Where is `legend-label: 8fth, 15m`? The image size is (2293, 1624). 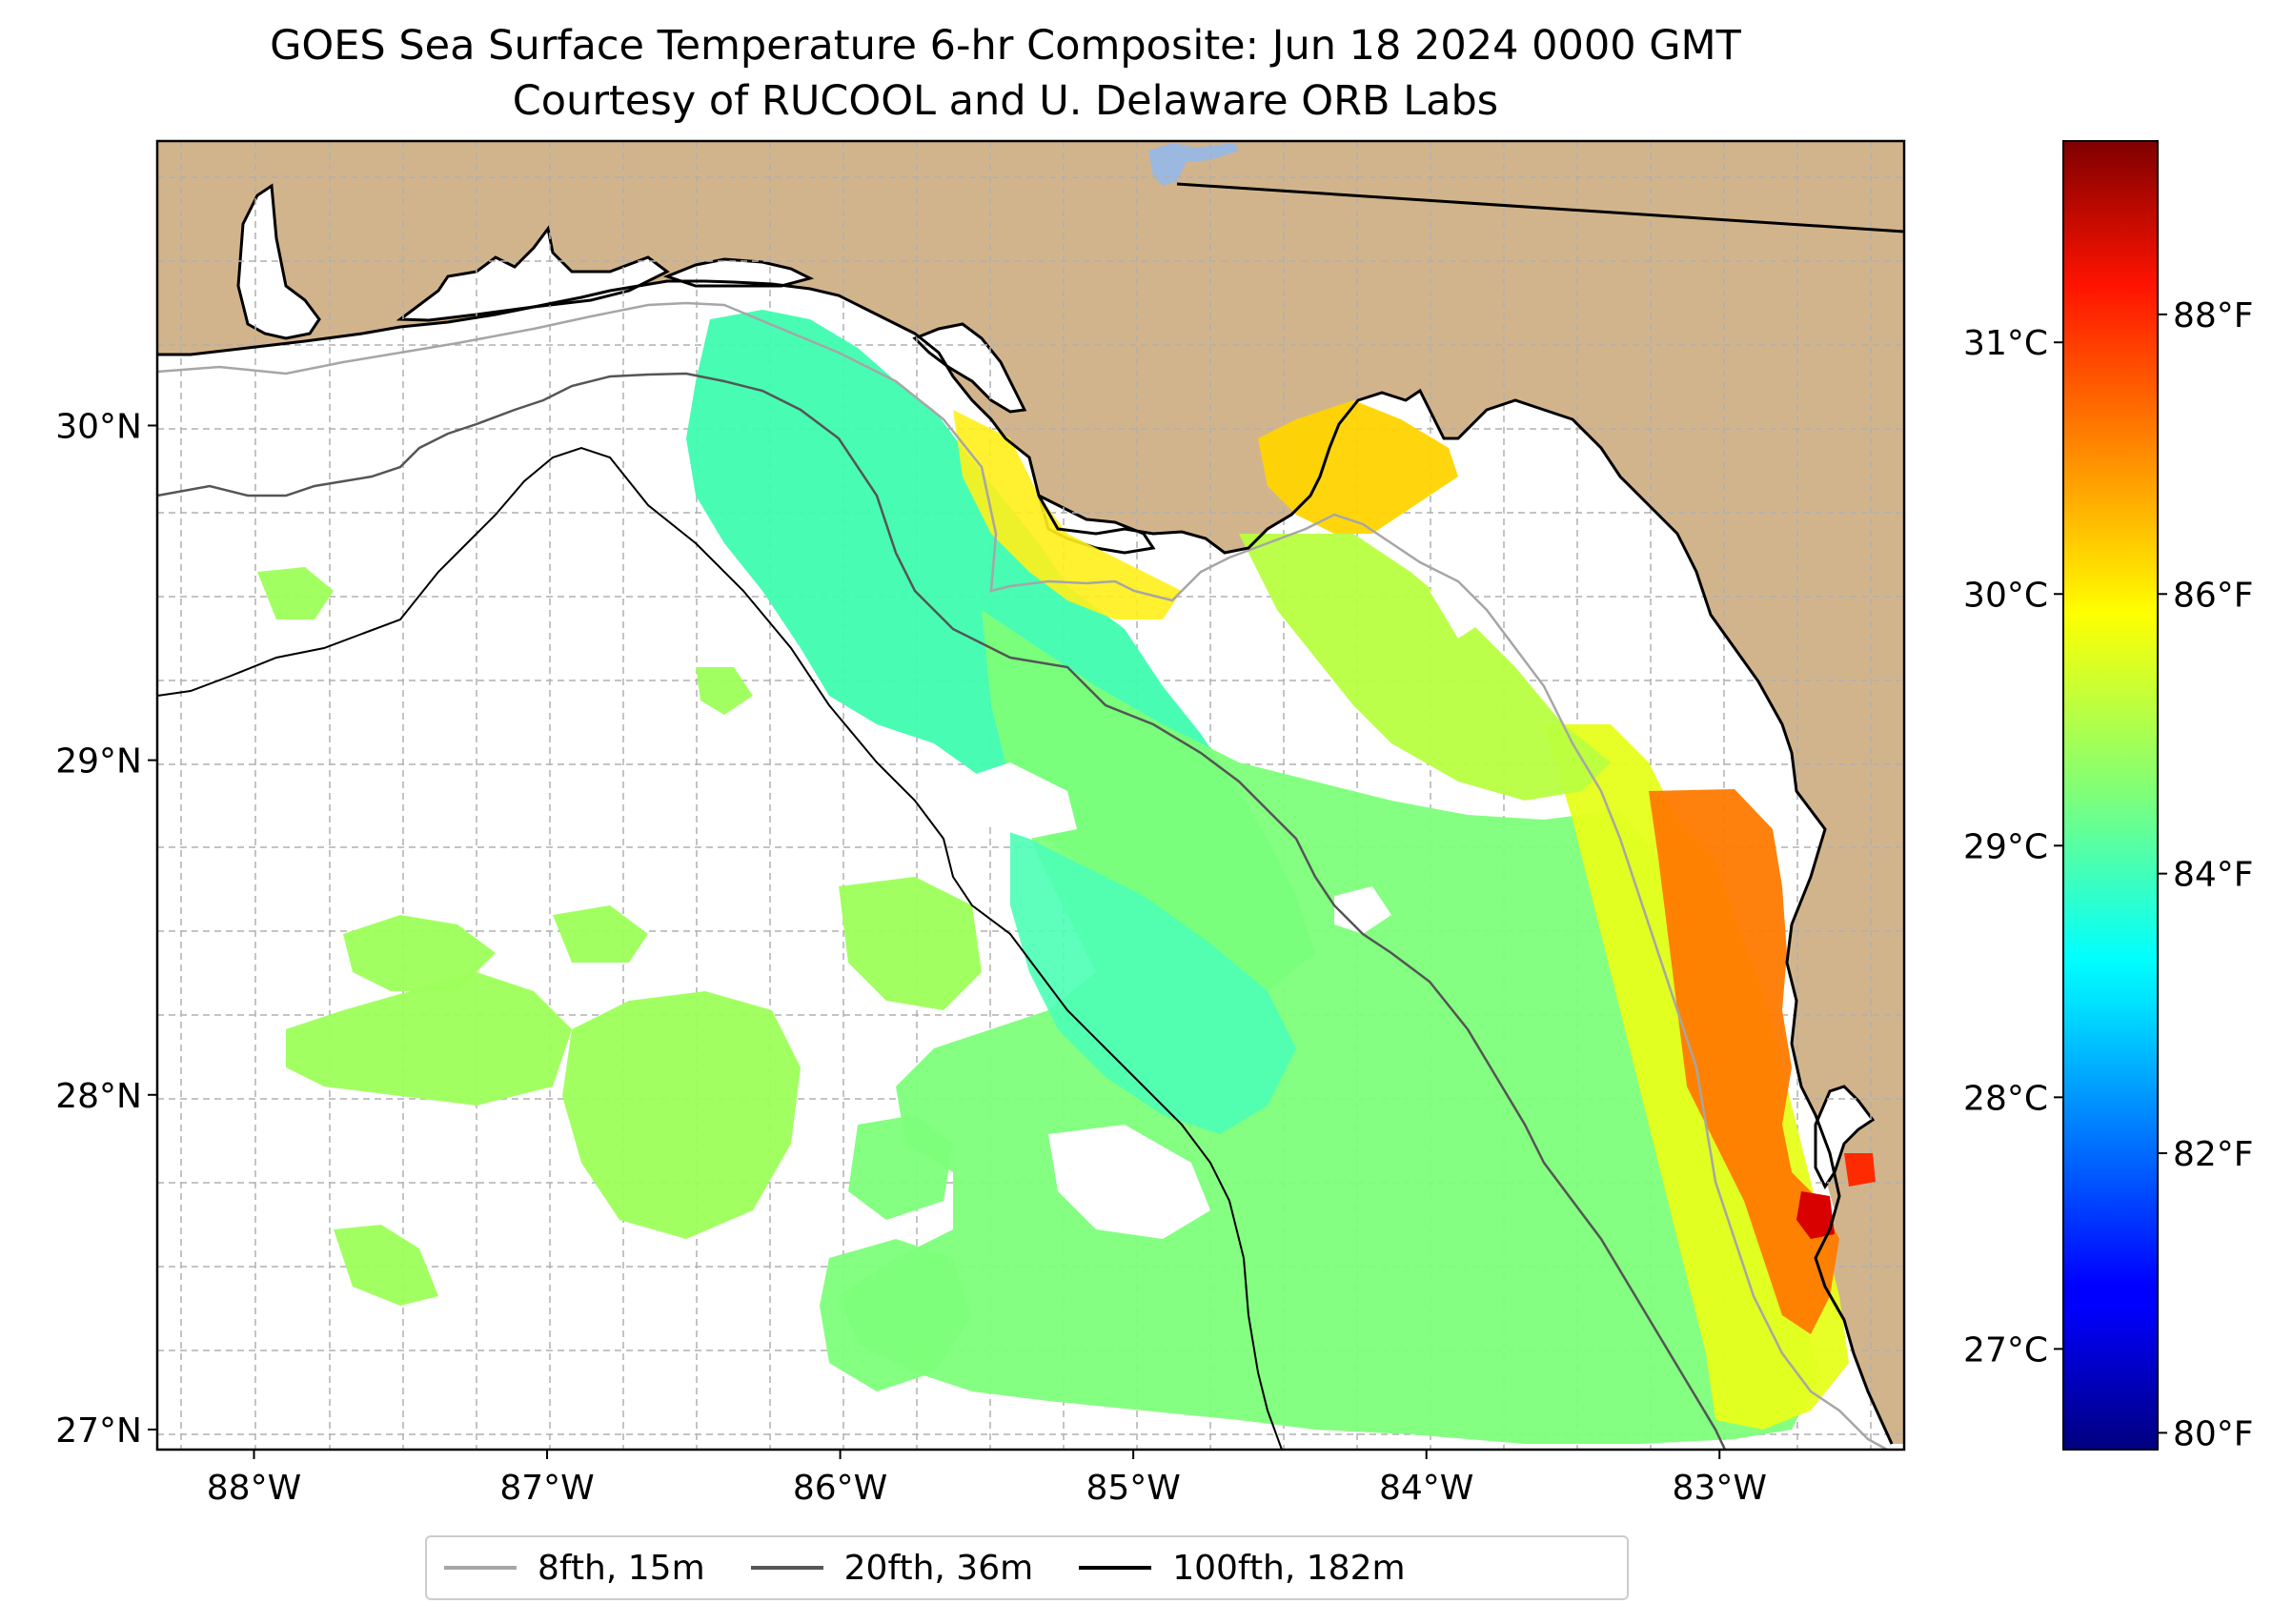
legend-label: 8fth, 15m is located at coordinates (621, 1568).